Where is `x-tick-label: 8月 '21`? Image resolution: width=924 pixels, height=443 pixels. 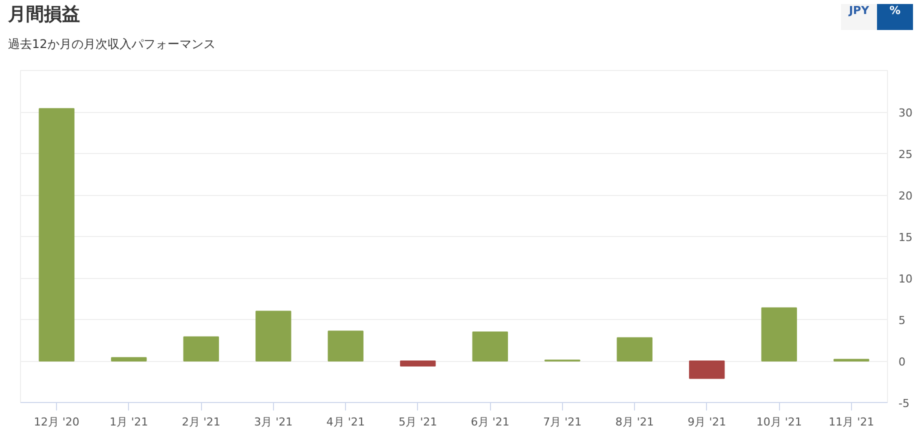 x-tick-label: 8月 '21 is located at coordinates (634, 422).